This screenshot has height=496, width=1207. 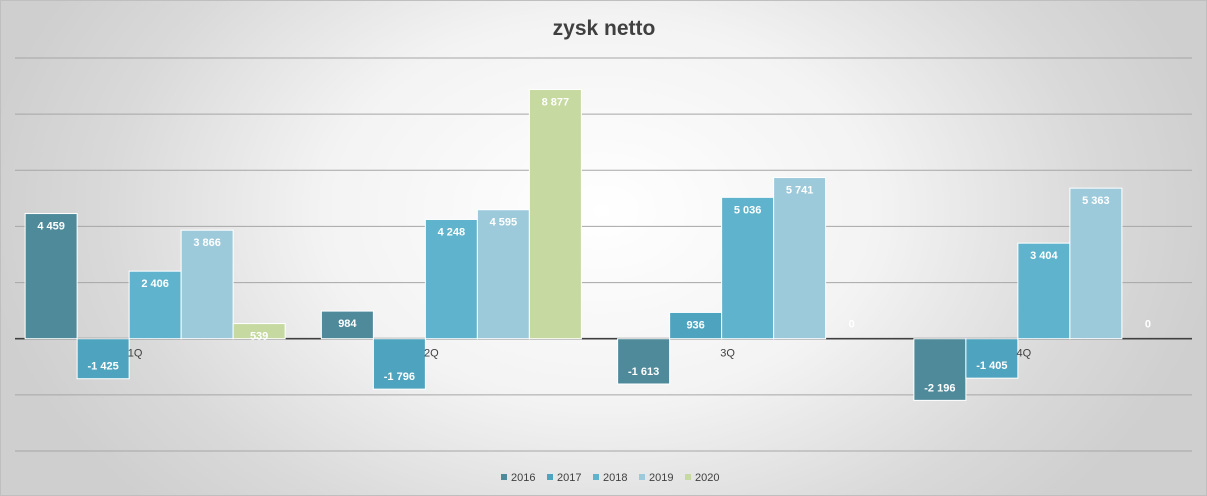 I want to click on data-label: 2 406, so click(x=155, y=284).